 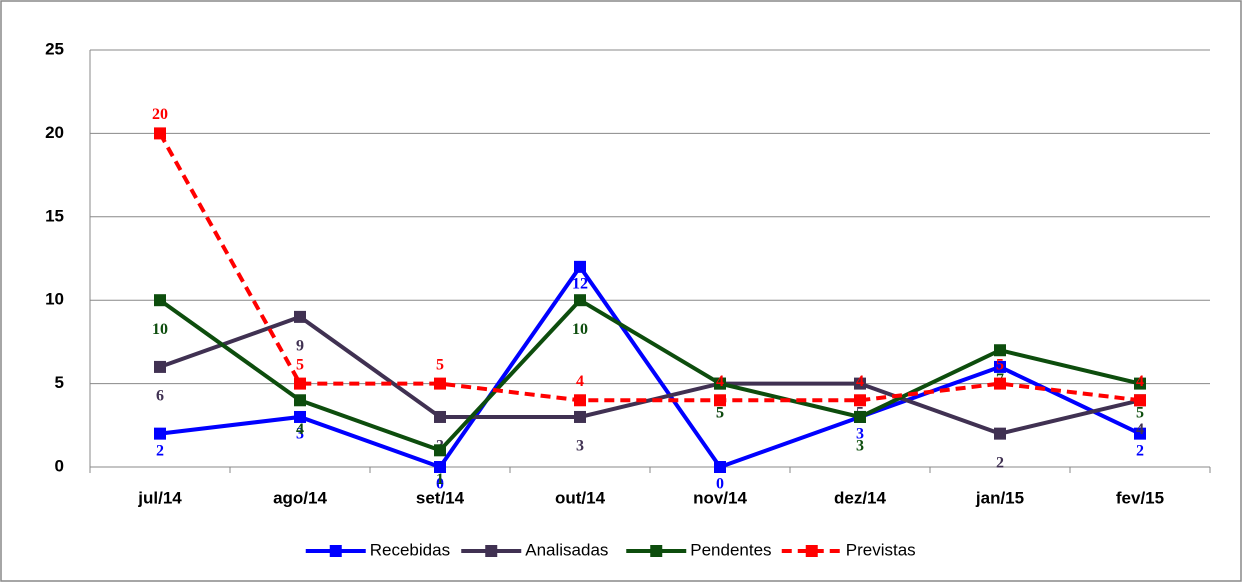 I want to click on y-tick-label: 25, so click(x=54, y=48).